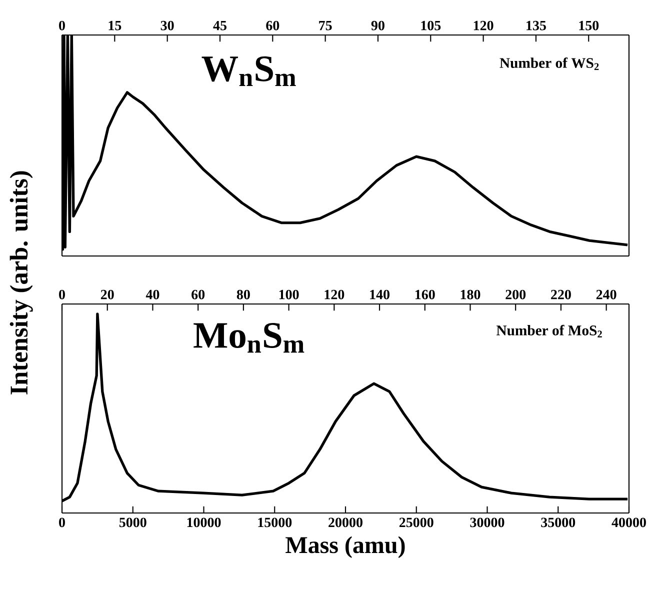 The height and width of the screenshot is (595, 664). Describe the element at coordinates (487, 523) in the screenshot. I see `x-tick-label: 30000` at that location.